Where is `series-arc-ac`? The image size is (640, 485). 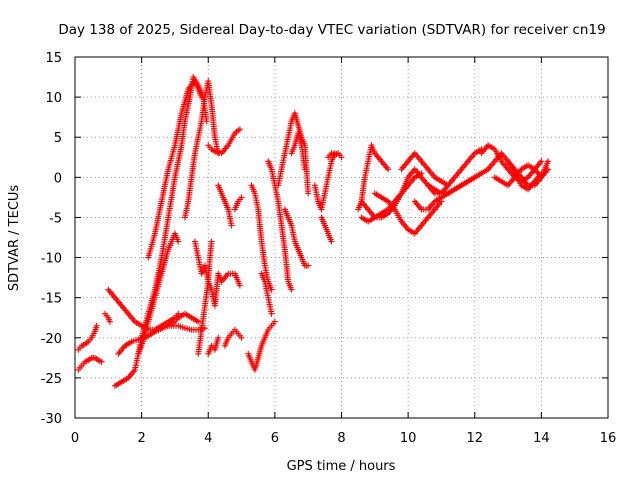
series-arc-ac is located at coordinates (391, 197).